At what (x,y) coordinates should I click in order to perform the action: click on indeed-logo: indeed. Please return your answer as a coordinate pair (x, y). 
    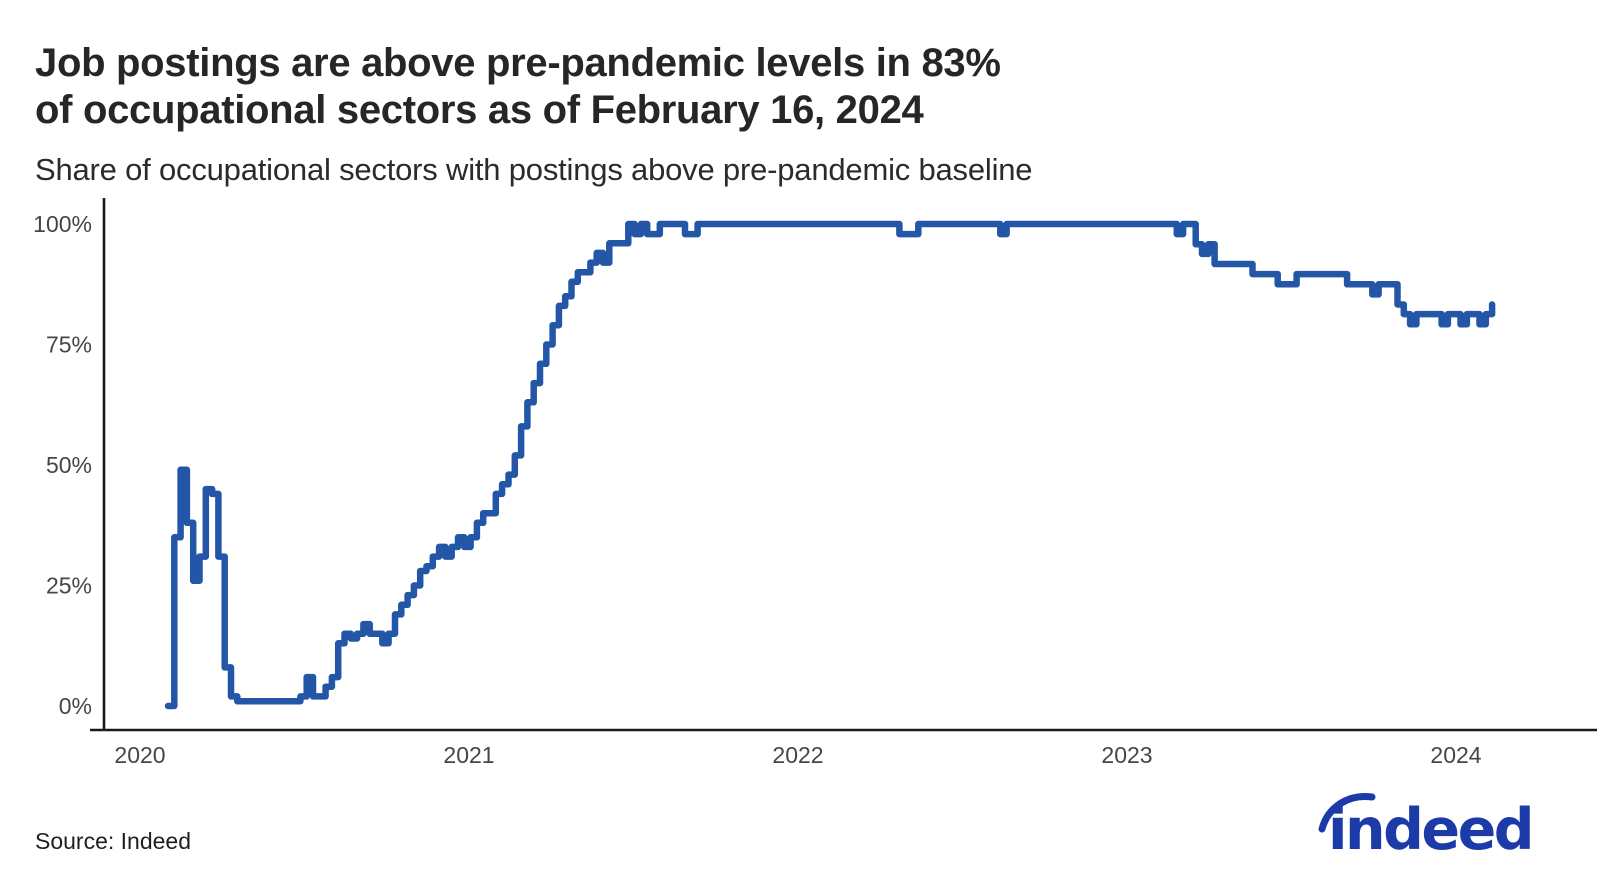
    Looking at the image, I should click on (1426, 825).